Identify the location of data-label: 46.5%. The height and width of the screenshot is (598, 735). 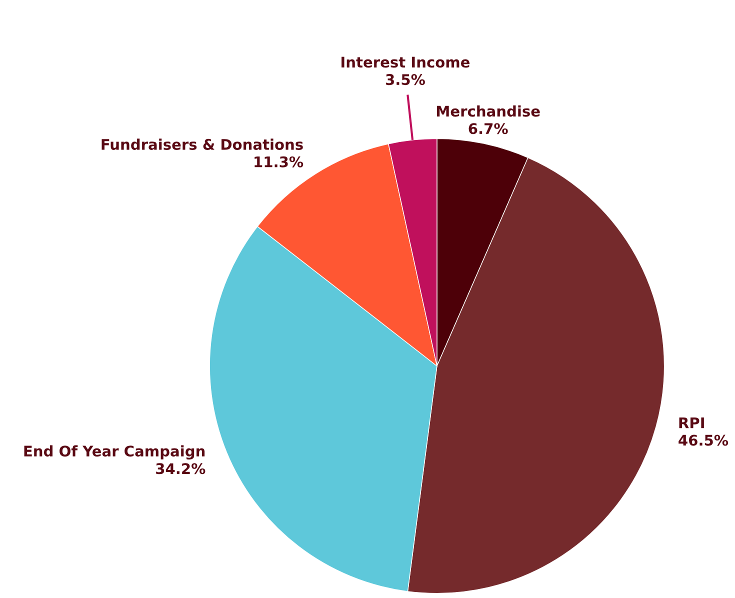
(703, 440).